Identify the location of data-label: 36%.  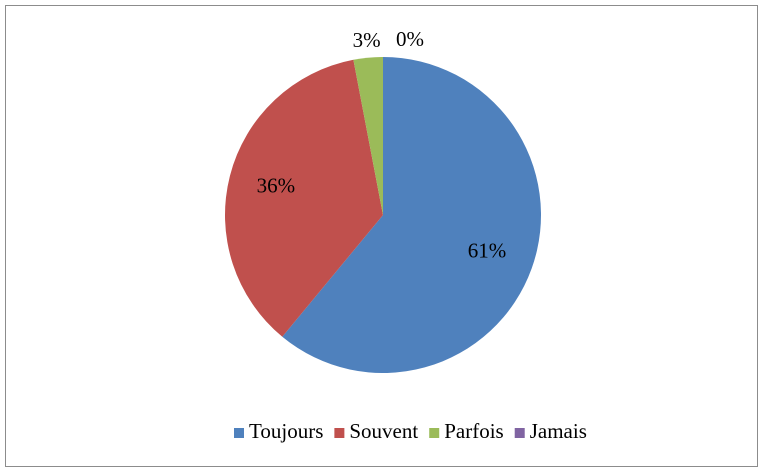
(276, 185).